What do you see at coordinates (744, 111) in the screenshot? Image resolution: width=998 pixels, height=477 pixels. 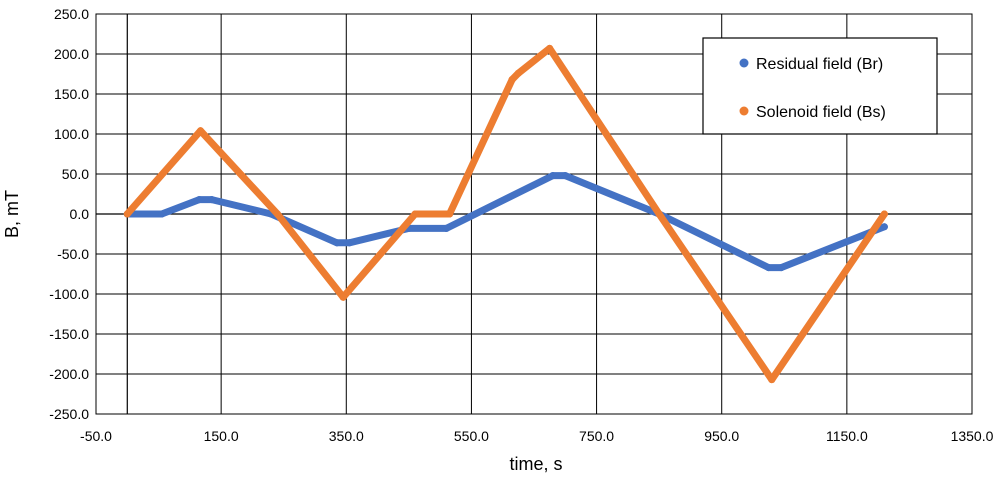 I see `legend-marker-solenoid-field` at bounding box center [744, 111].